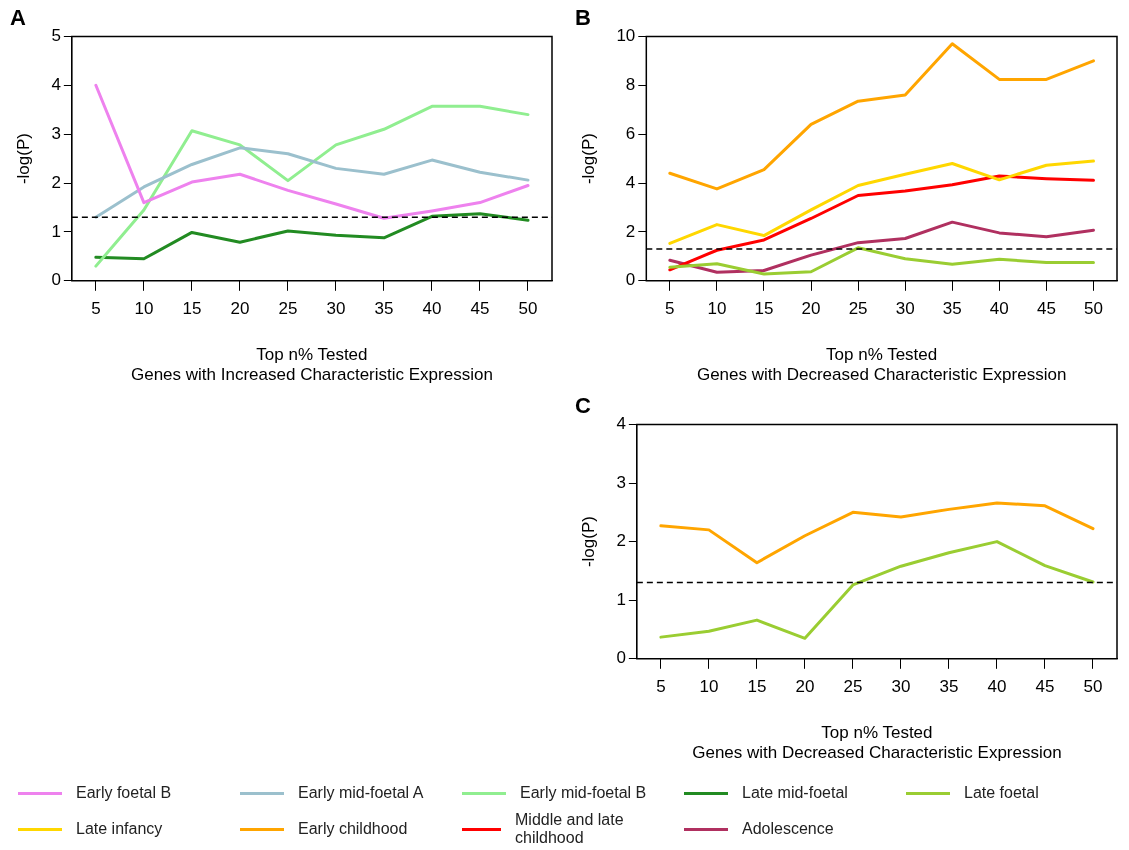 This screenshot has height=850, width=1129. I want to click on x-axis-title: Top n% Tested Genes with Increased Characteristic Expression, so click(311, 365).